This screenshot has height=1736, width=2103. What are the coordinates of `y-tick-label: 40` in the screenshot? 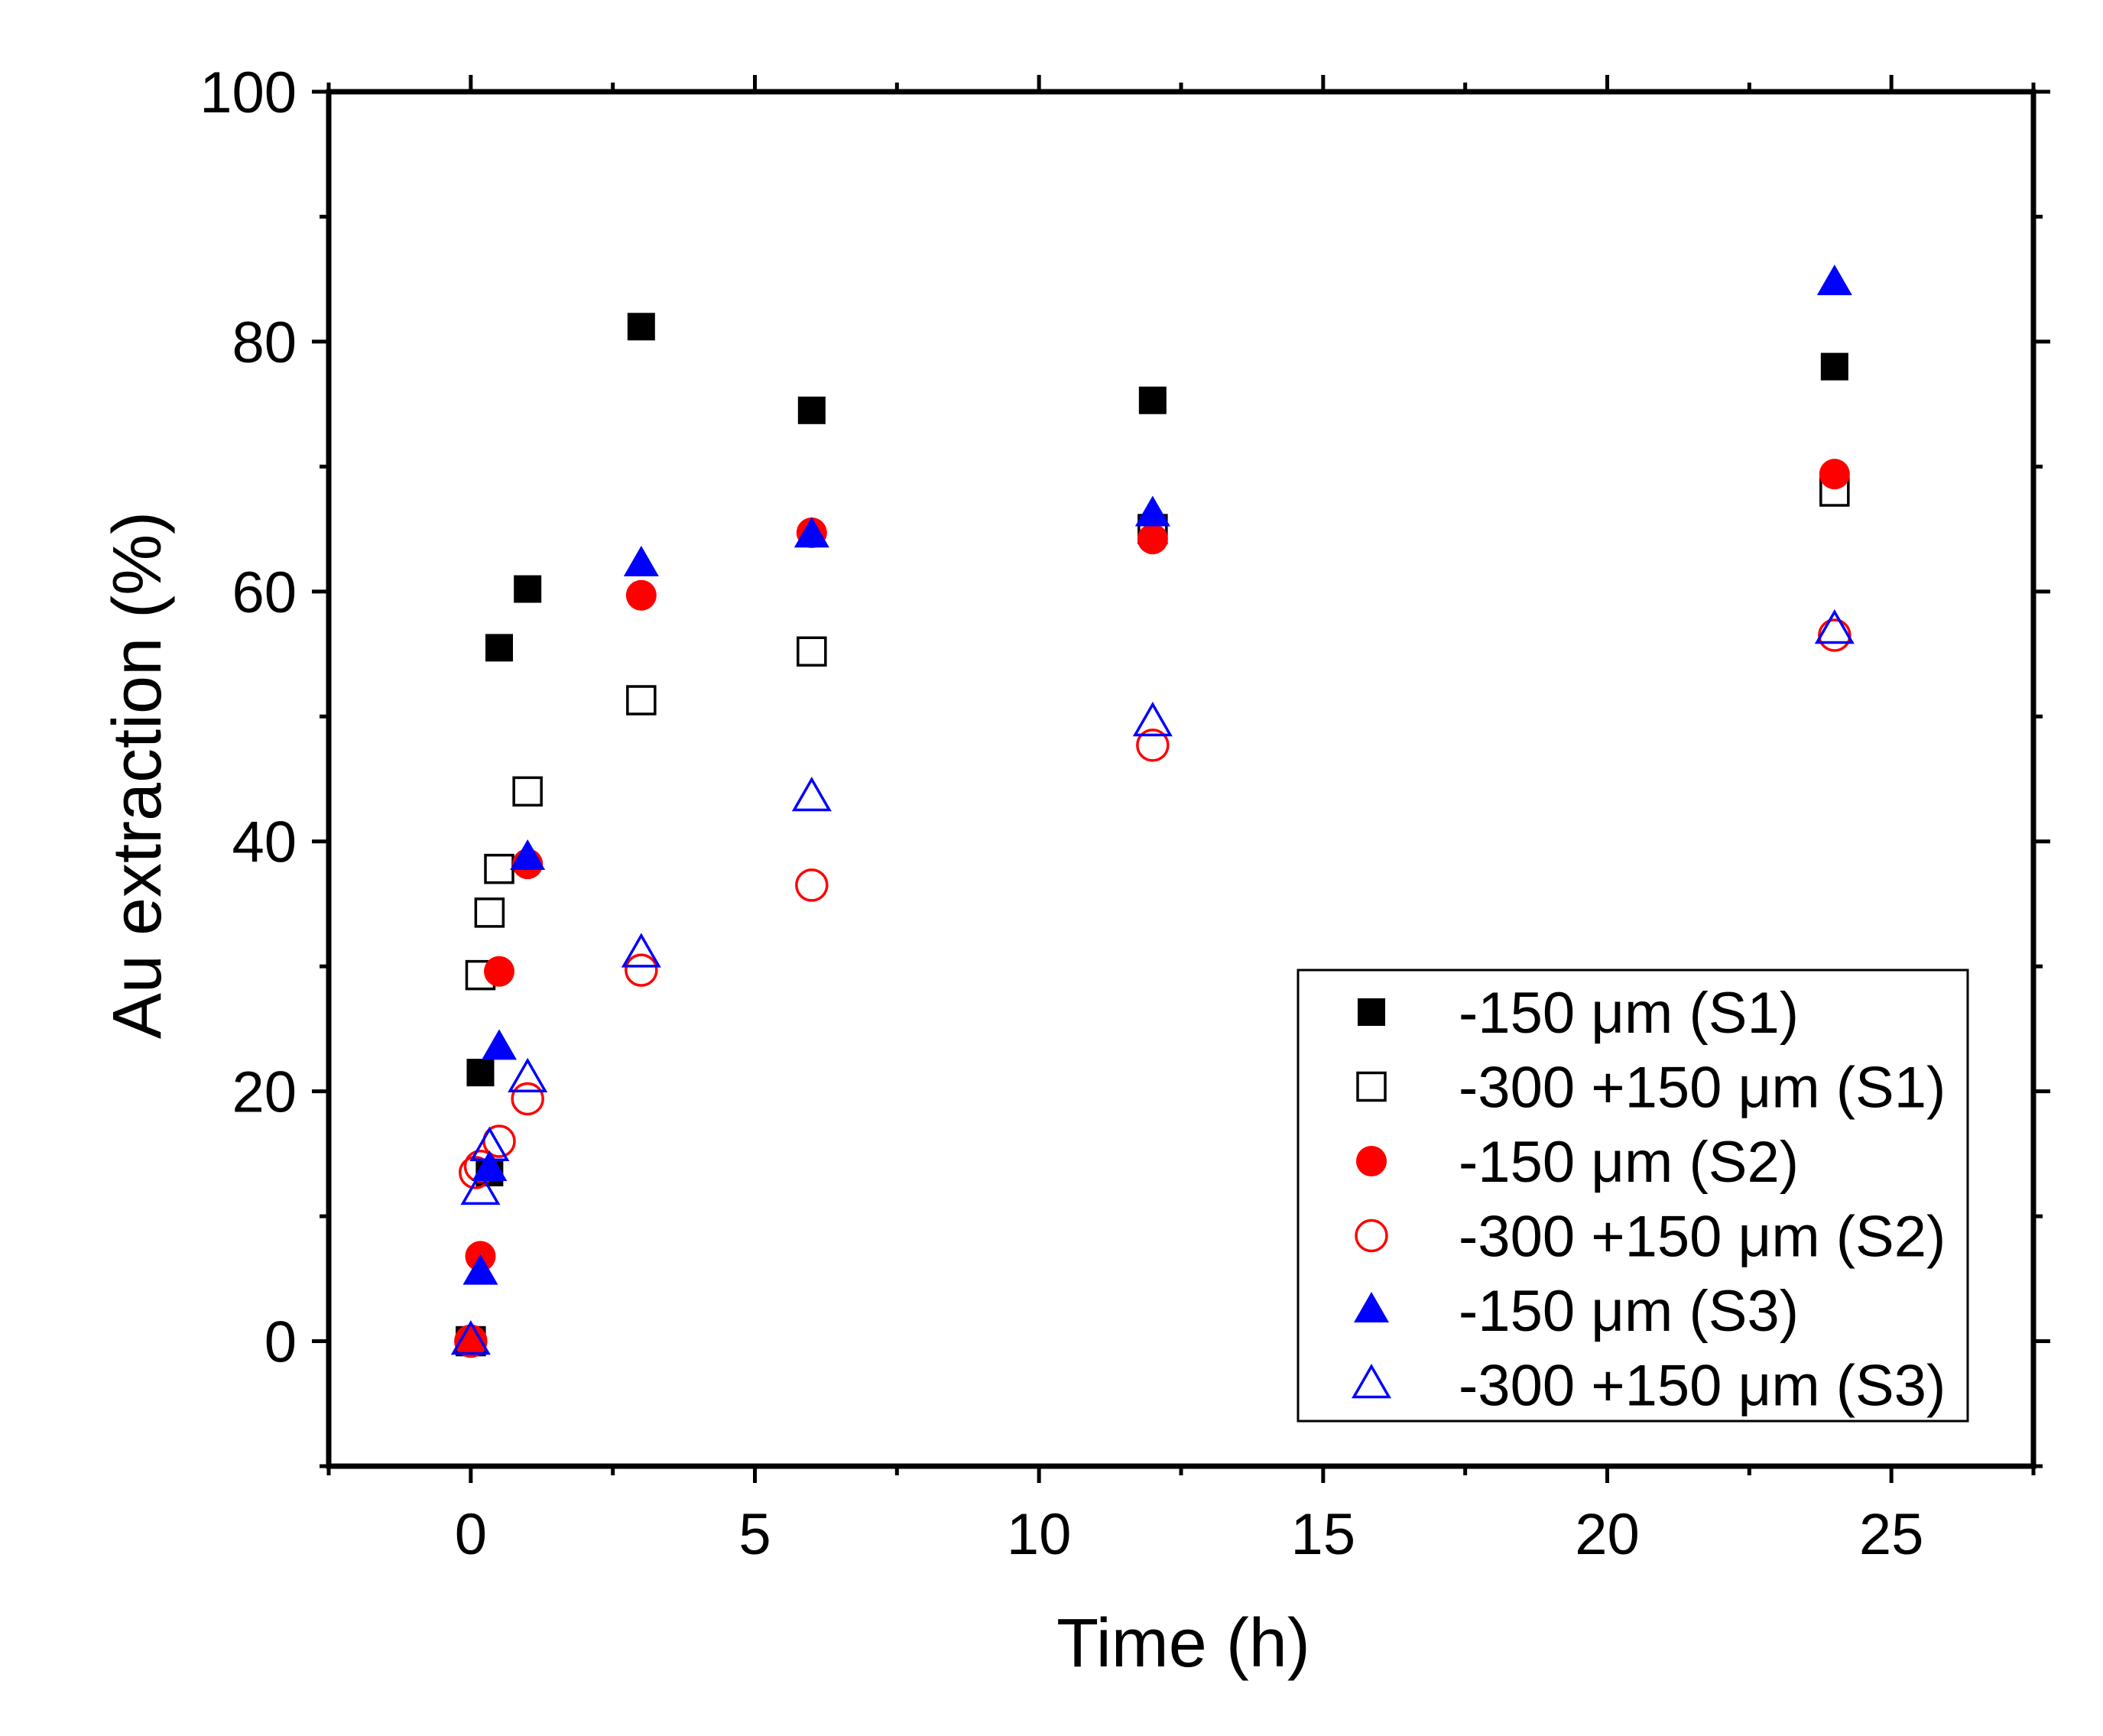 It's located at (264, 842).